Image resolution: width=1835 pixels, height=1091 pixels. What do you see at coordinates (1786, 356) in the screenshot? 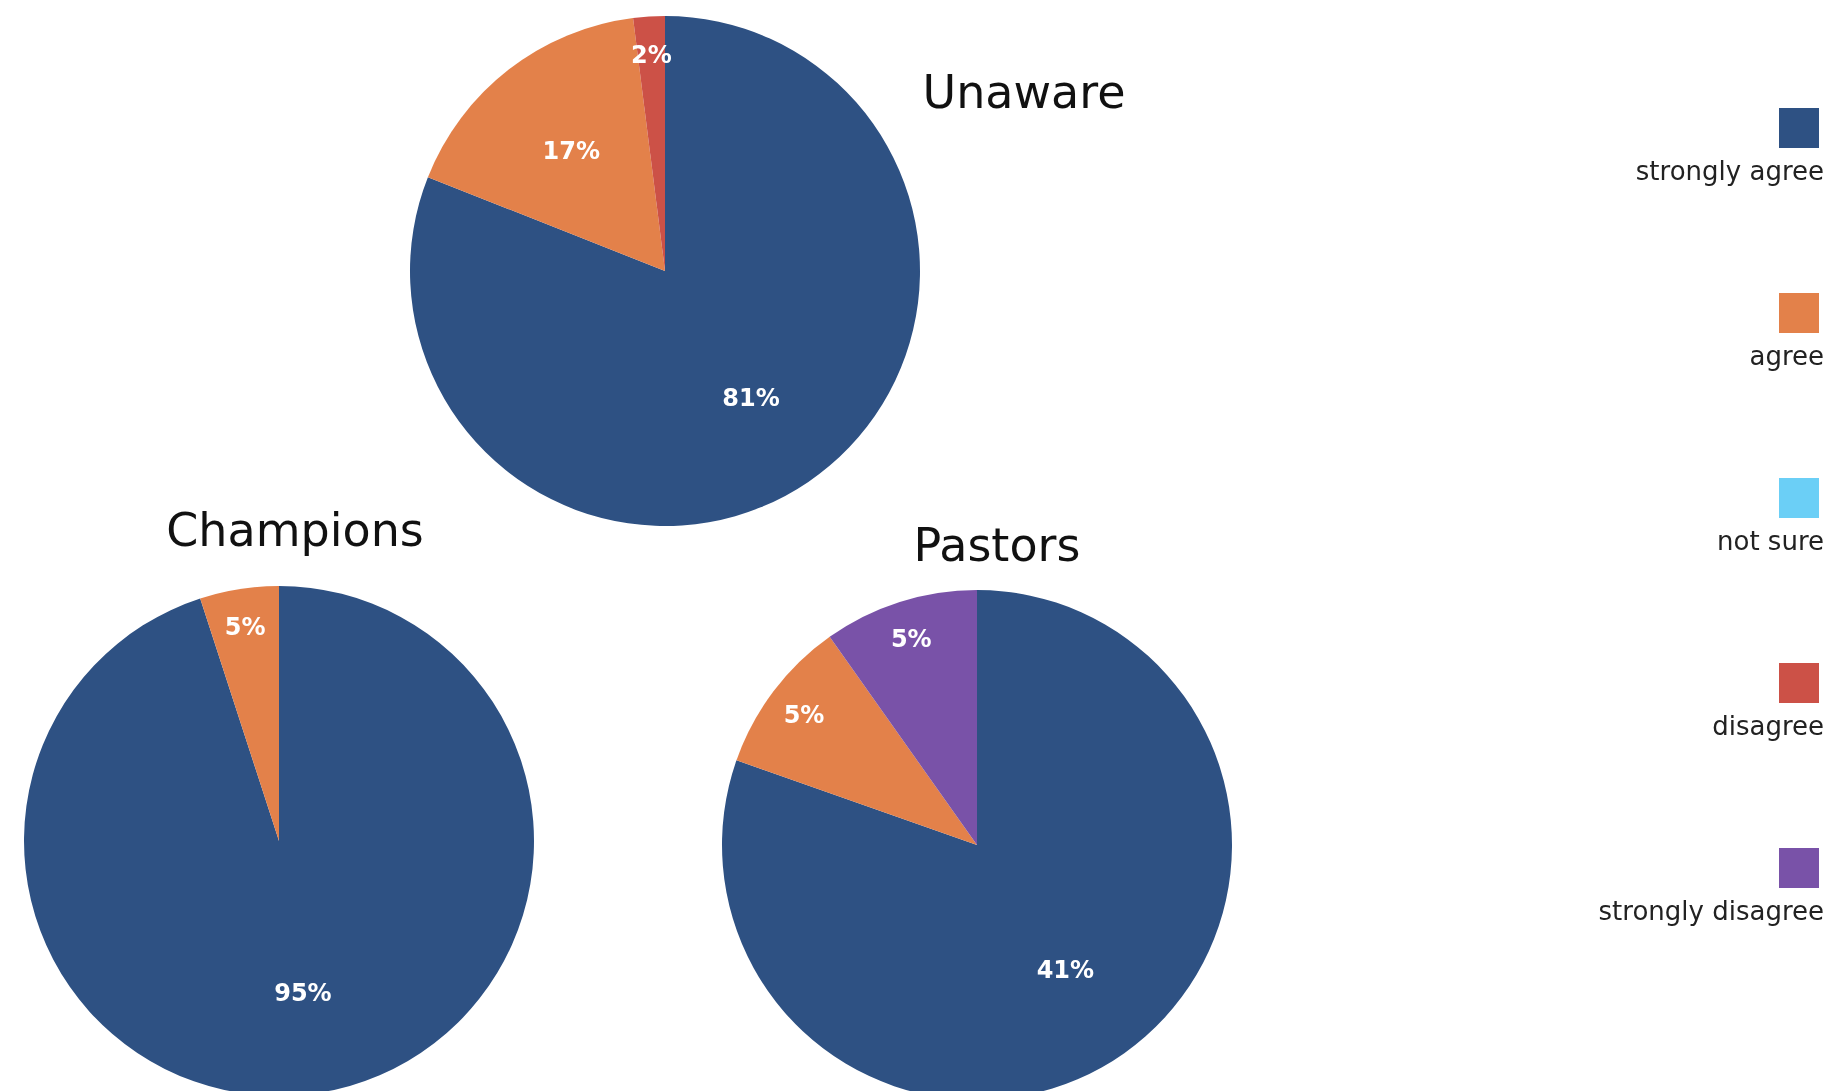
I see `legend-label: agree` at bounding box center [1786, 356].